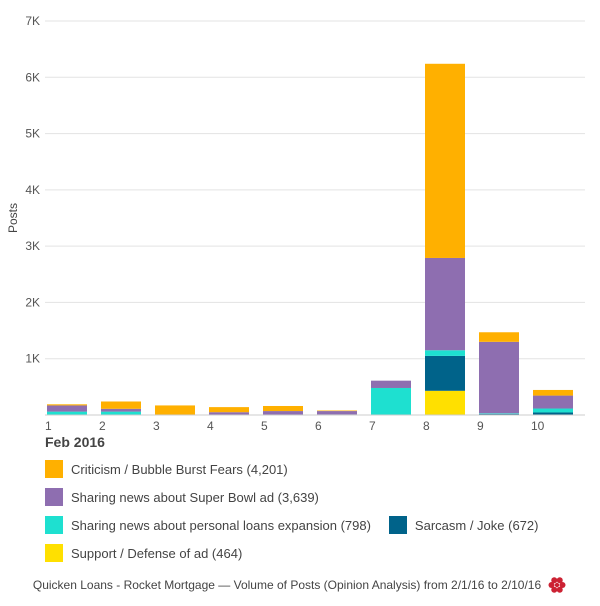 This screenshot has width=600, height=606. What do you see at coordinates (195, 497) in the screenshot?
I see `legend-label: Sharing news about Super Bowl ad (3,639)` at bounding box center [195, 497].